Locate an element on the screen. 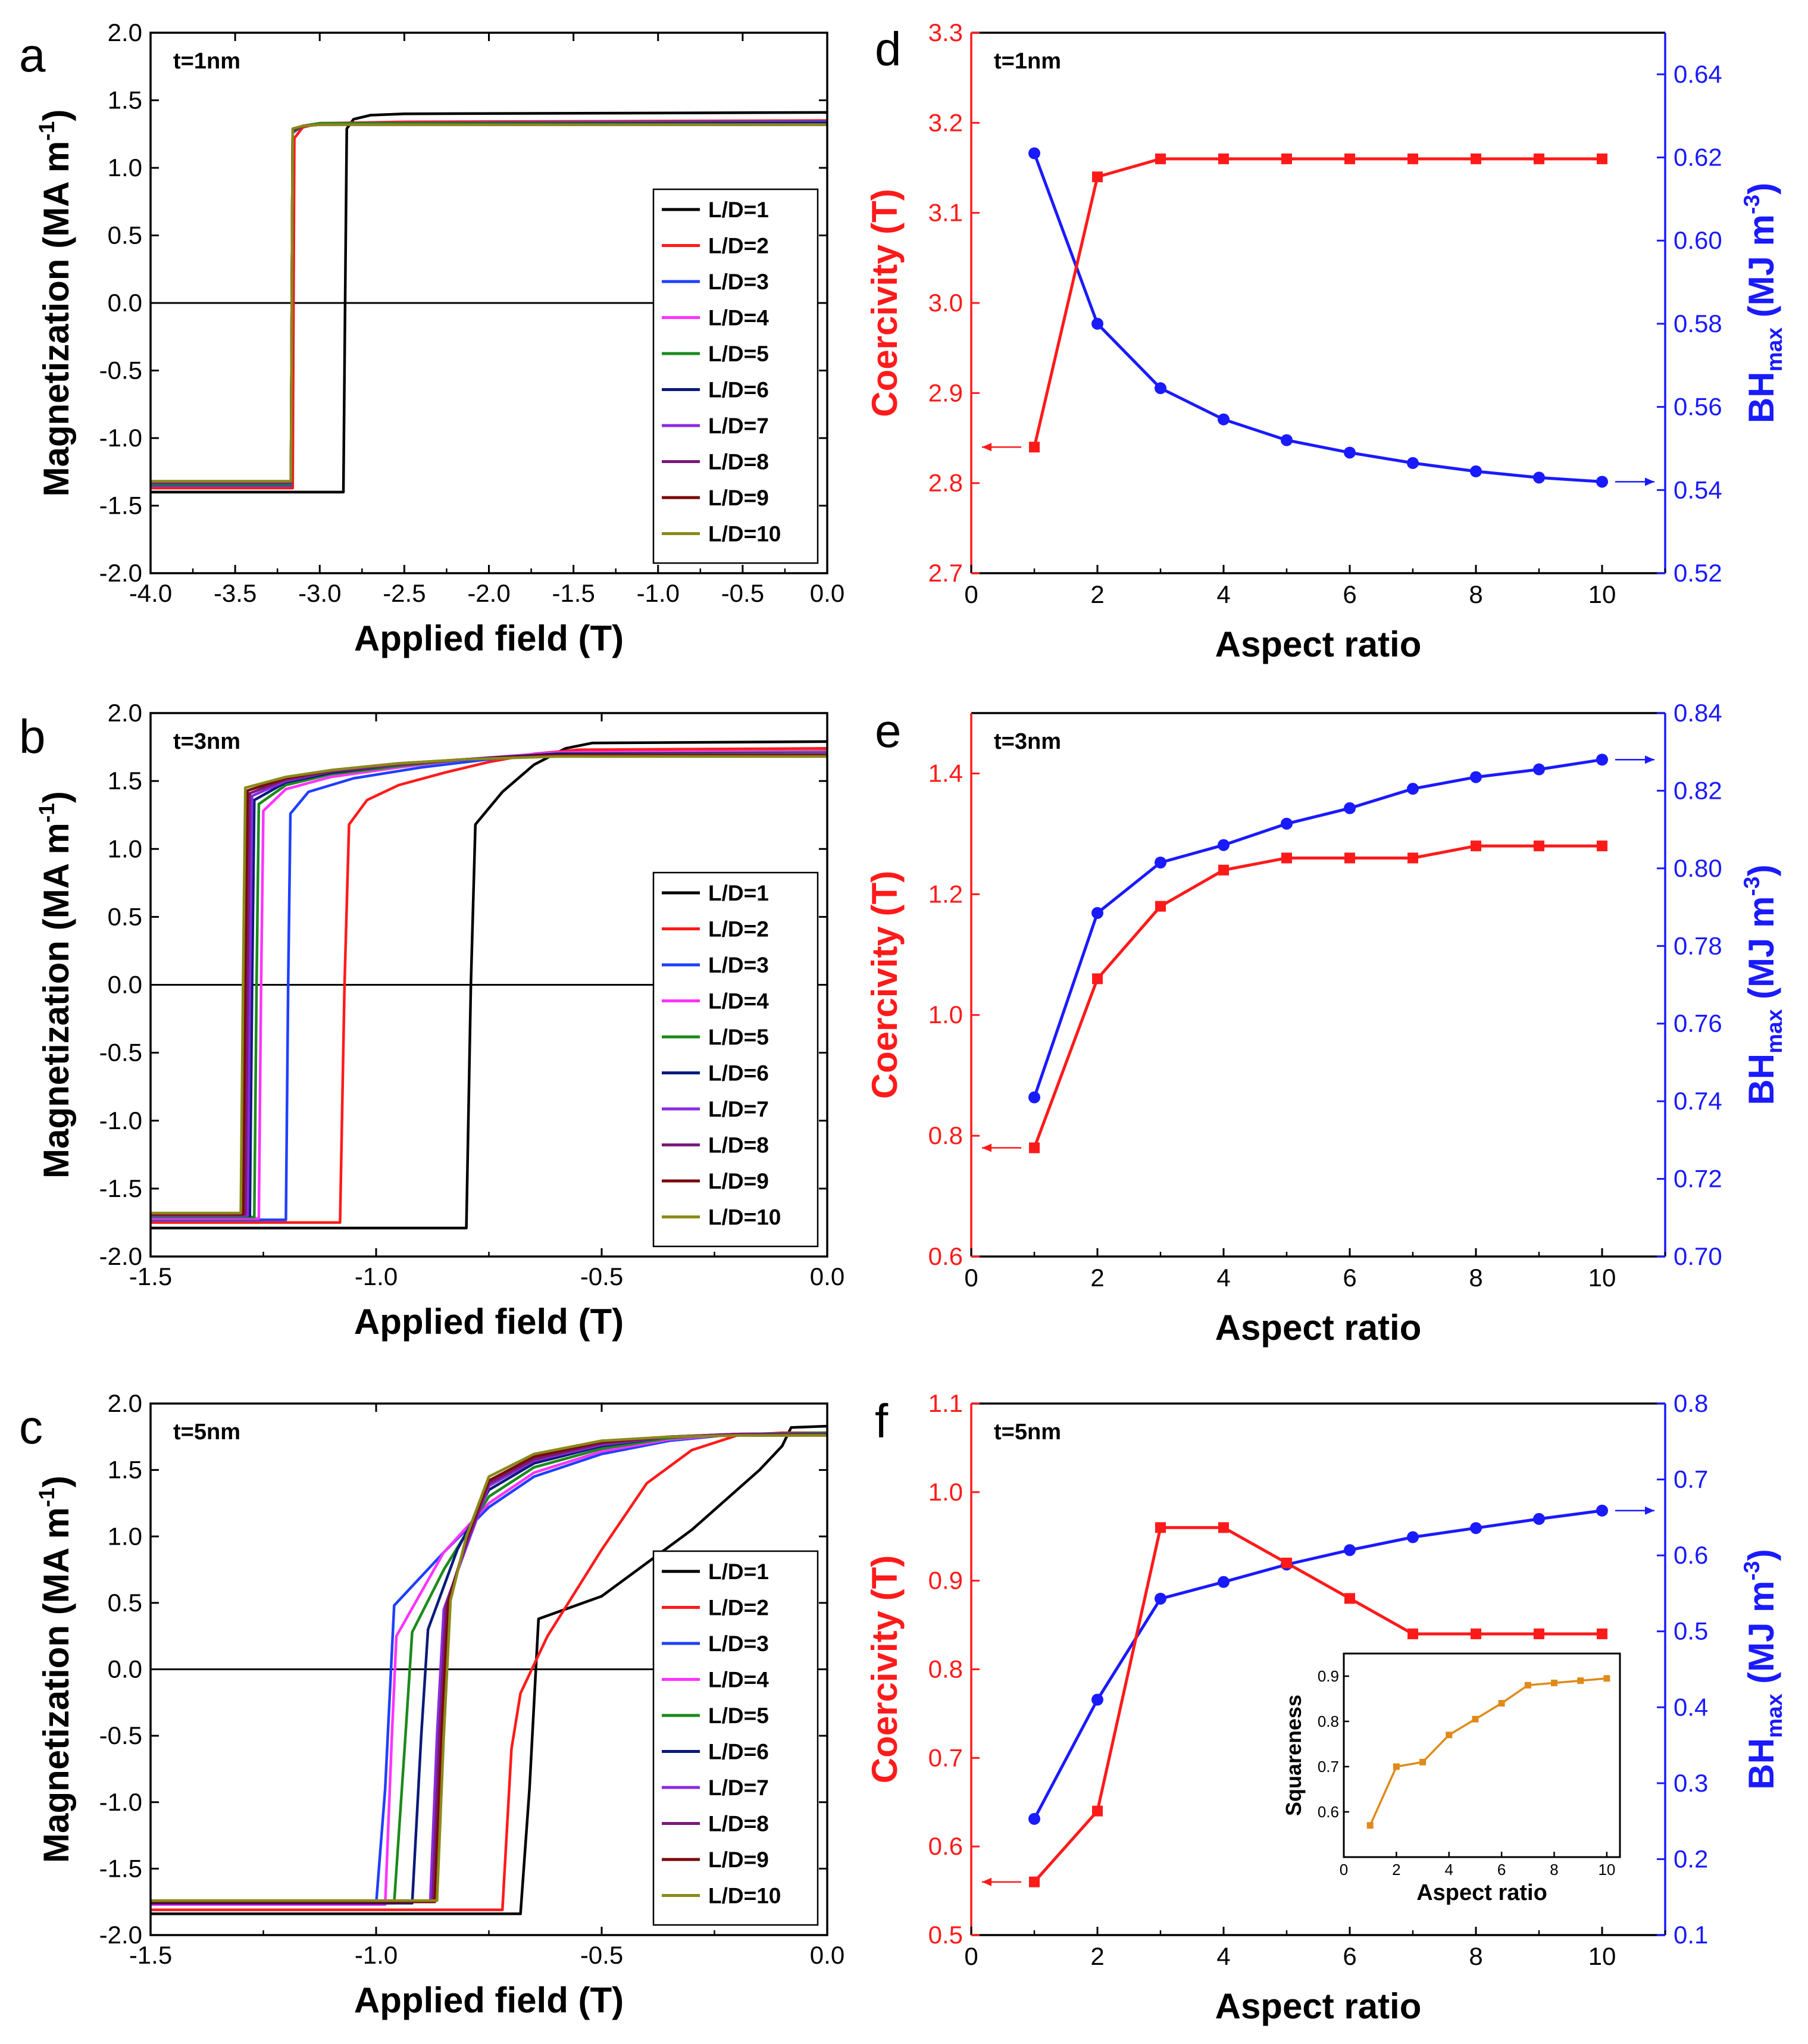  y-tick-label: 2.0 is located at coordinates (125, 713).